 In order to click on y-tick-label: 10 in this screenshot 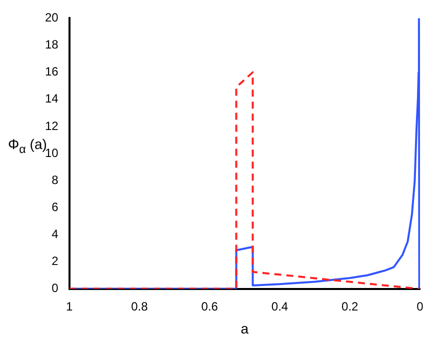, I will do `click(51, 153)`.